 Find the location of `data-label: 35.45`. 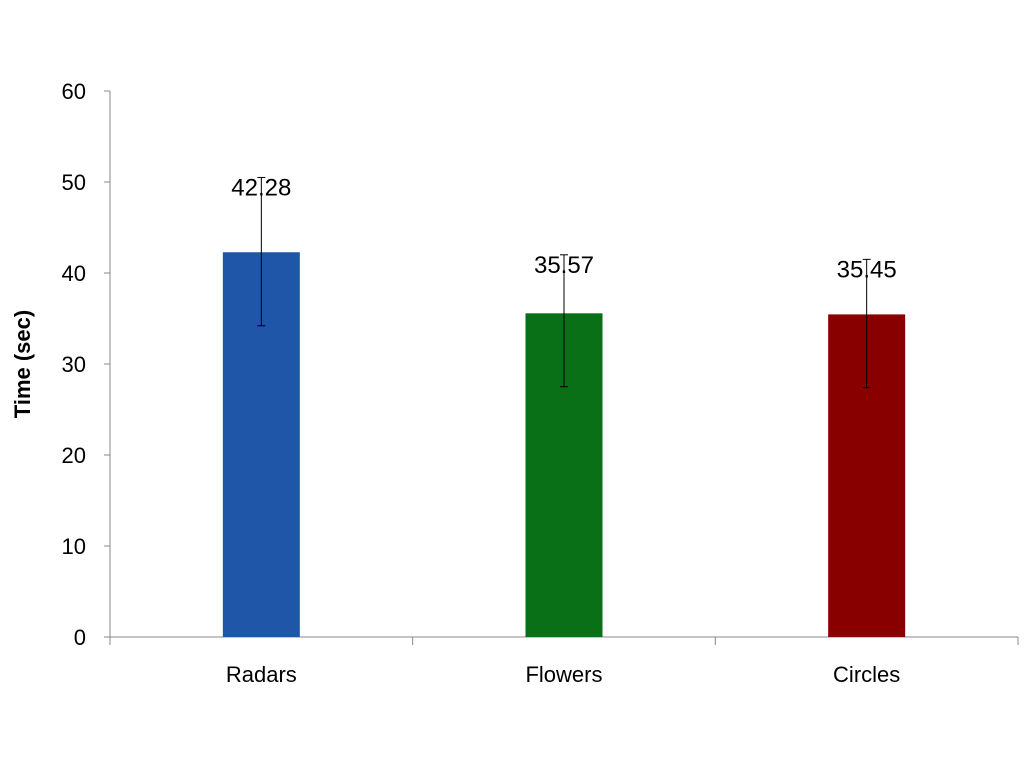

data-label: 35.45 is located at coordinates (867, 269).